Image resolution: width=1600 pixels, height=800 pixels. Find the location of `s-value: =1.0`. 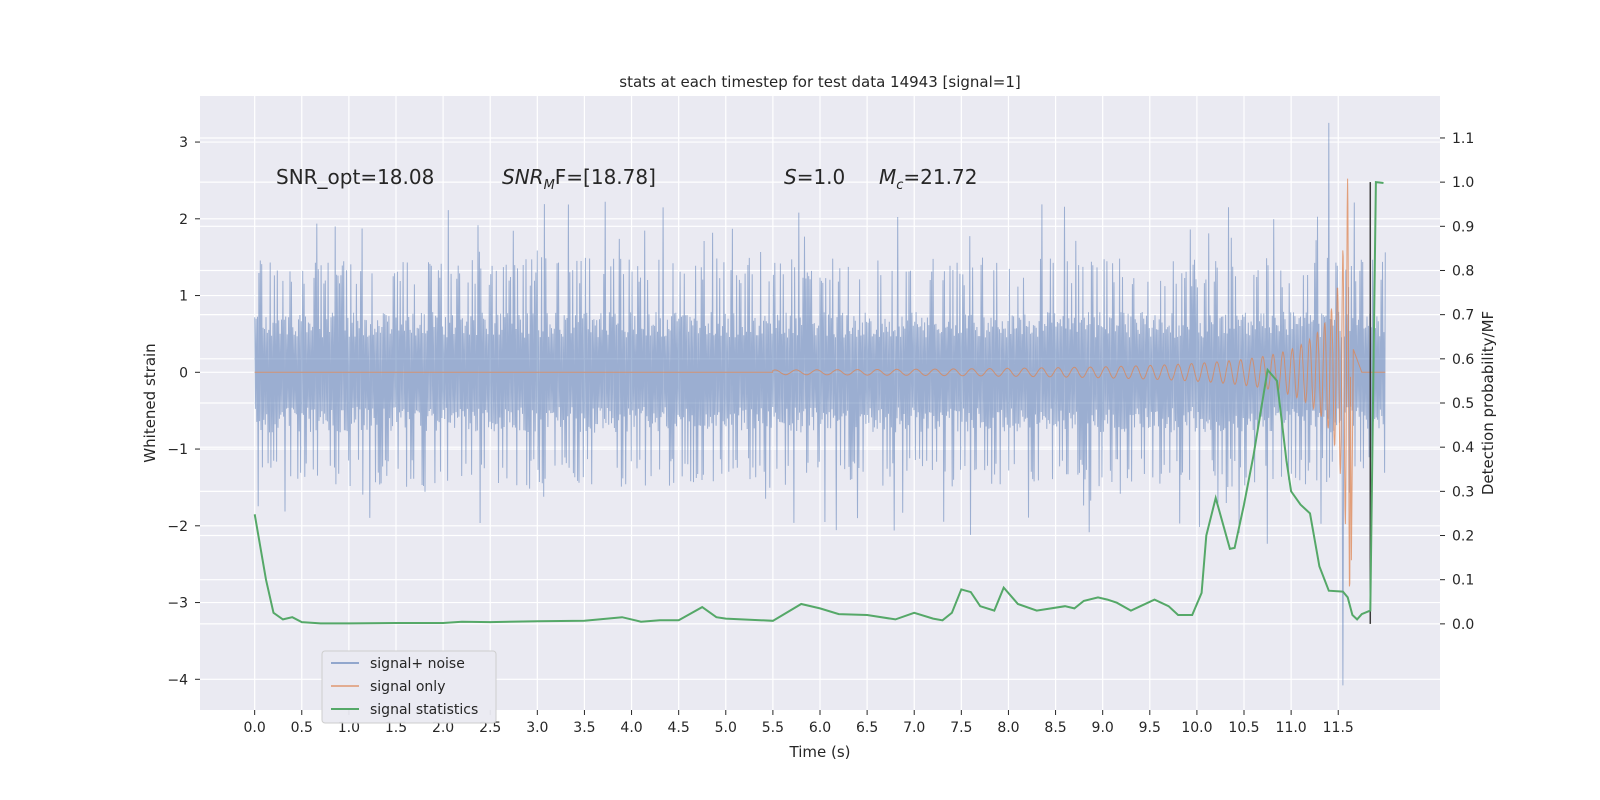

s-value: =1.0 is located at coordinates (821, 177).